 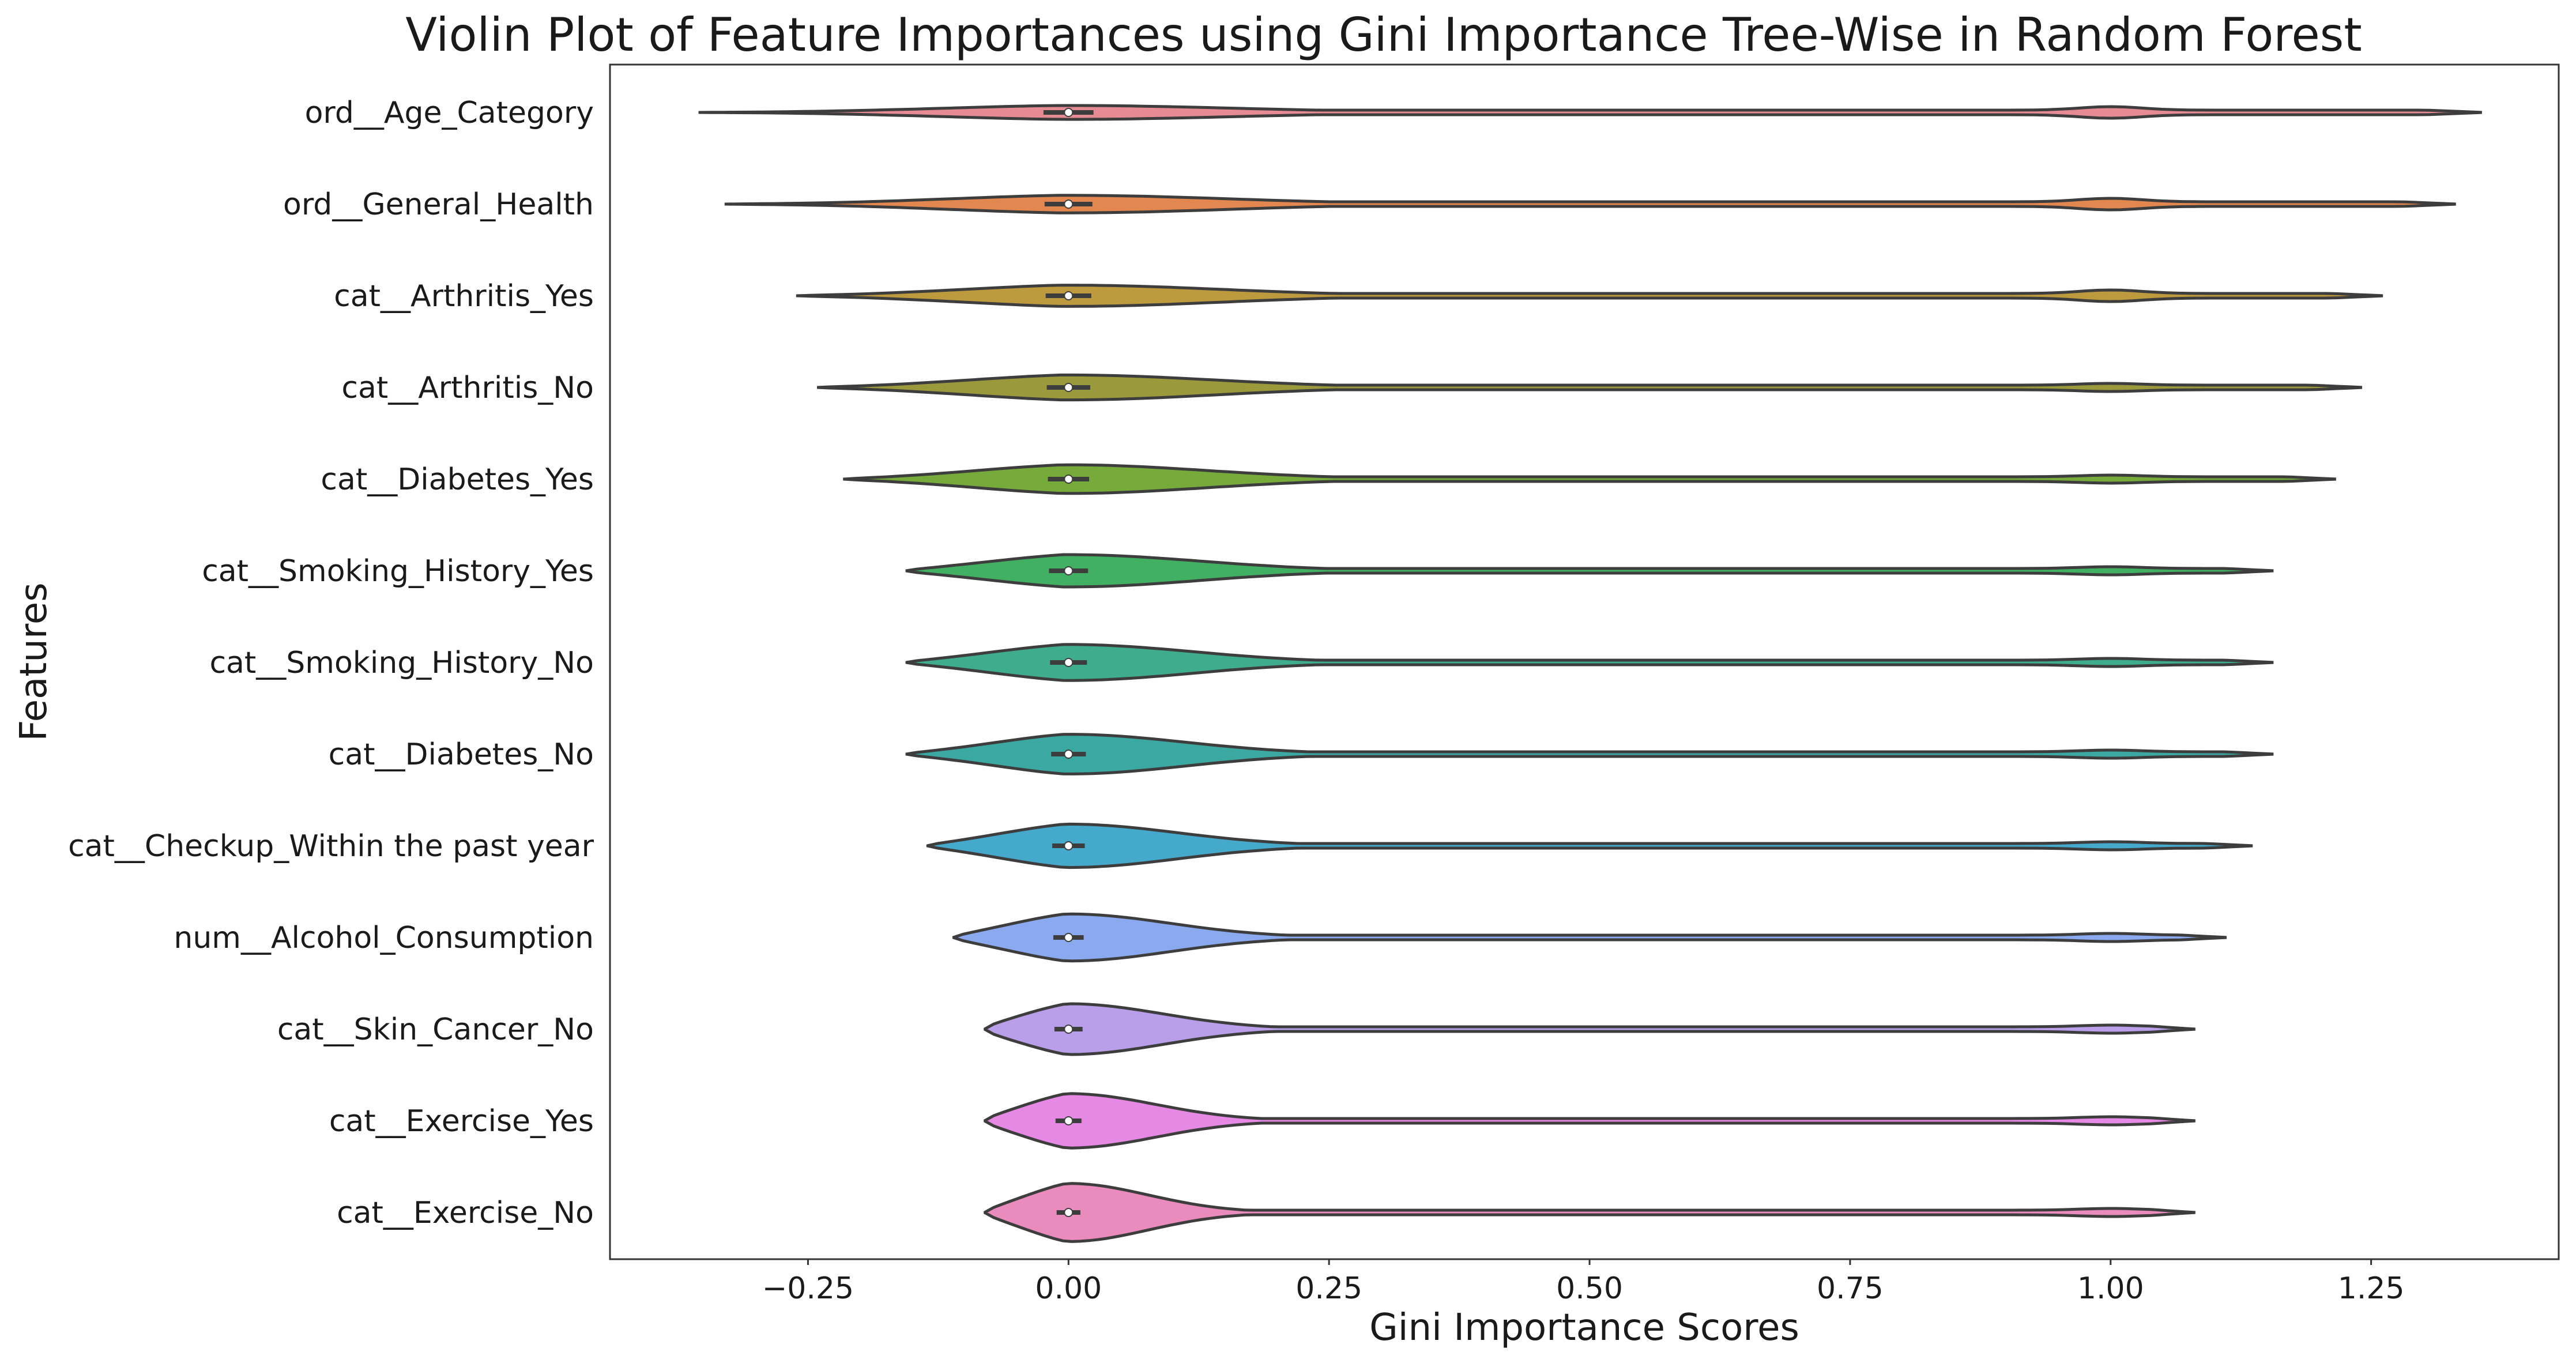 What do you see at coordinates (1328, 1288) in the screenshot?
I see `x-tick-label: 0.25` at bounding box center [1328, 1288].